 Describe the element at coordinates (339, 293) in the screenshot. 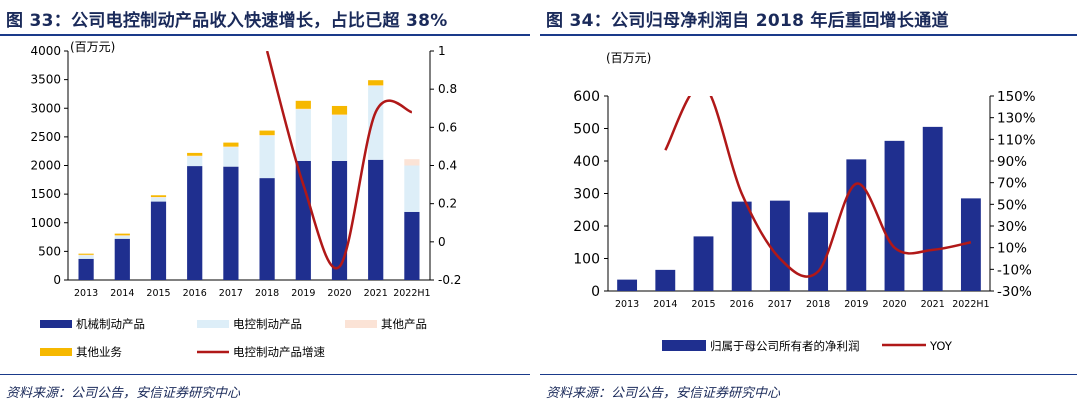

I see `left-x-tick-label: 2020` at that location.